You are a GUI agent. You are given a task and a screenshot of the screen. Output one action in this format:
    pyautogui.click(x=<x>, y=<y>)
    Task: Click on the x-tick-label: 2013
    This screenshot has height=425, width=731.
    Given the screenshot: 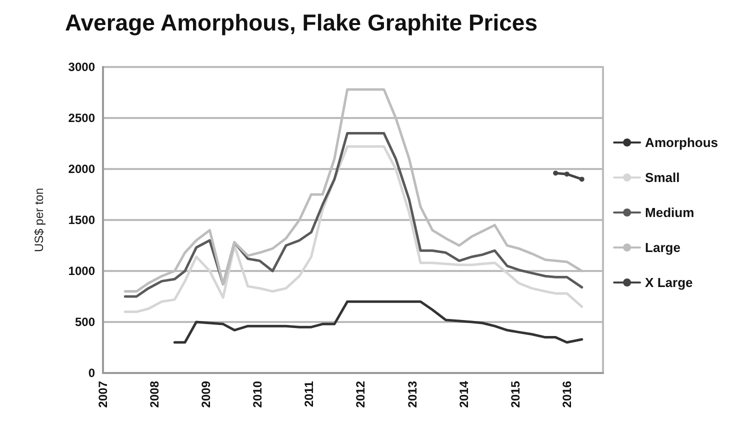 What is the action you would take?
    pyautogui.click(x=412, y=394)
    